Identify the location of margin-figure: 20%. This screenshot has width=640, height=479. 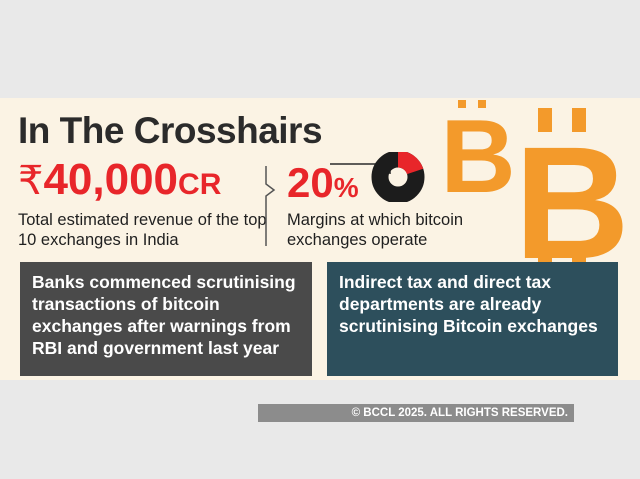
(323, 183).